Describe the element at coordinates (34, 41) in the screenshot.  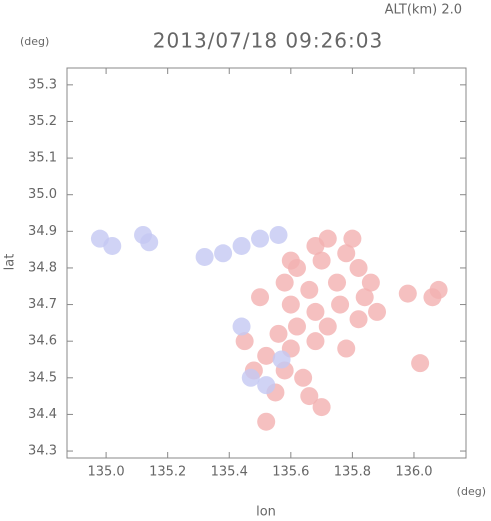
I see `y-unit: (deg)` at that location.